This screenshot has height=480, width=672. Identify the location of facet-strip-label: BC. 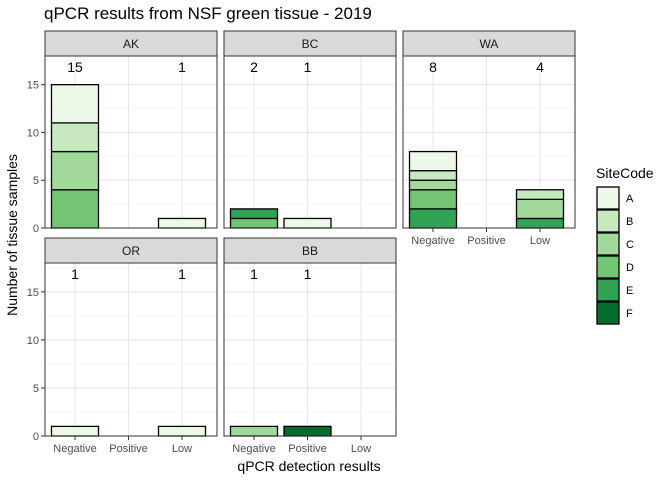
(310, 44).